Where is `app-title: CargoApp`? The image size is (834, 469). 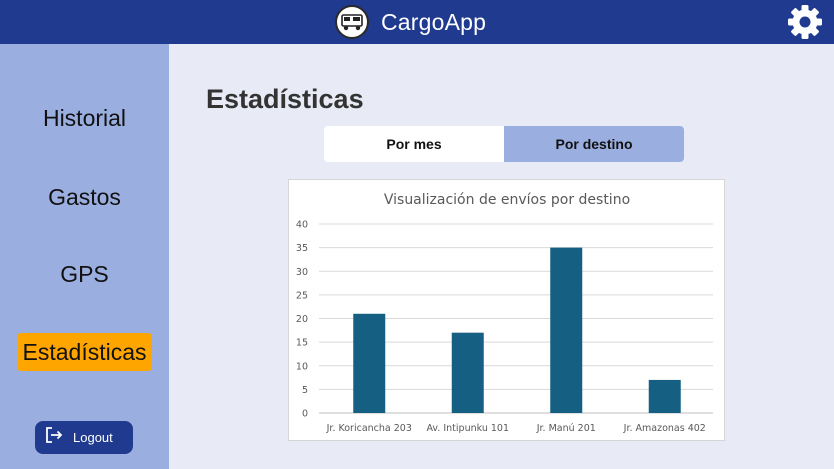
app-title: CargoApp is located at coordinates (434, 21).